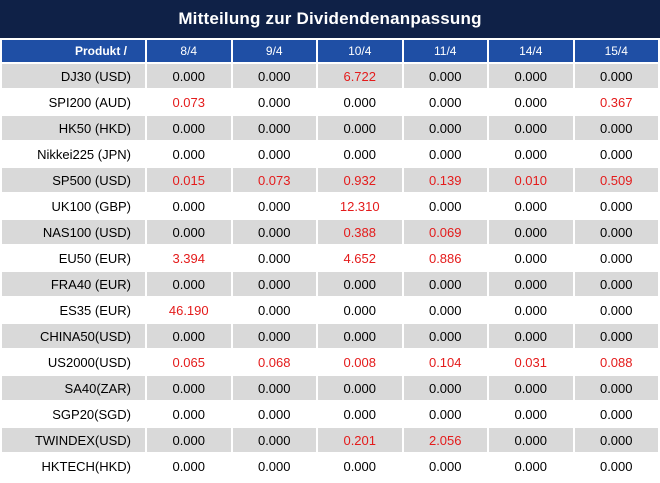  Describe the element at coordinates (73, 128) in the screenshot. I see `product-cell: HK50 (HKD)` at that location.